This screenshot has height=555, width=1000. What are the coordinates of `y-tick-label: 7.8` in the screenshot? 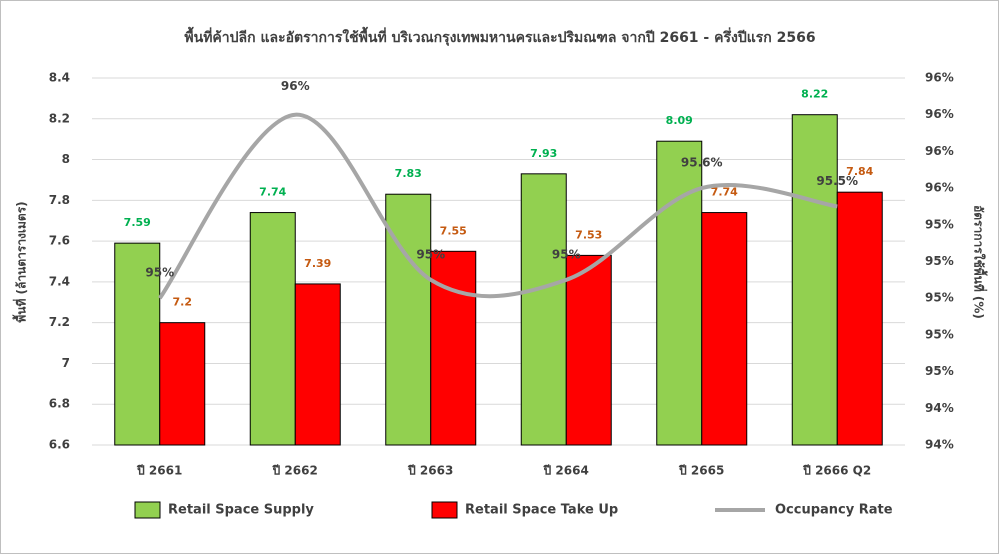 It's located at (59, 200).